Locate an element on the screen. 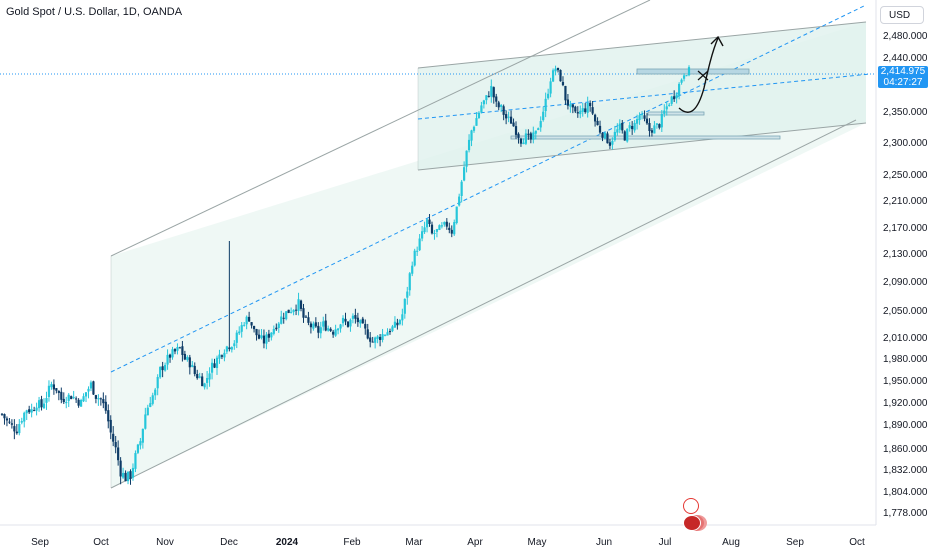  x-tick-label: Sep is located at coordinates (40, 542).